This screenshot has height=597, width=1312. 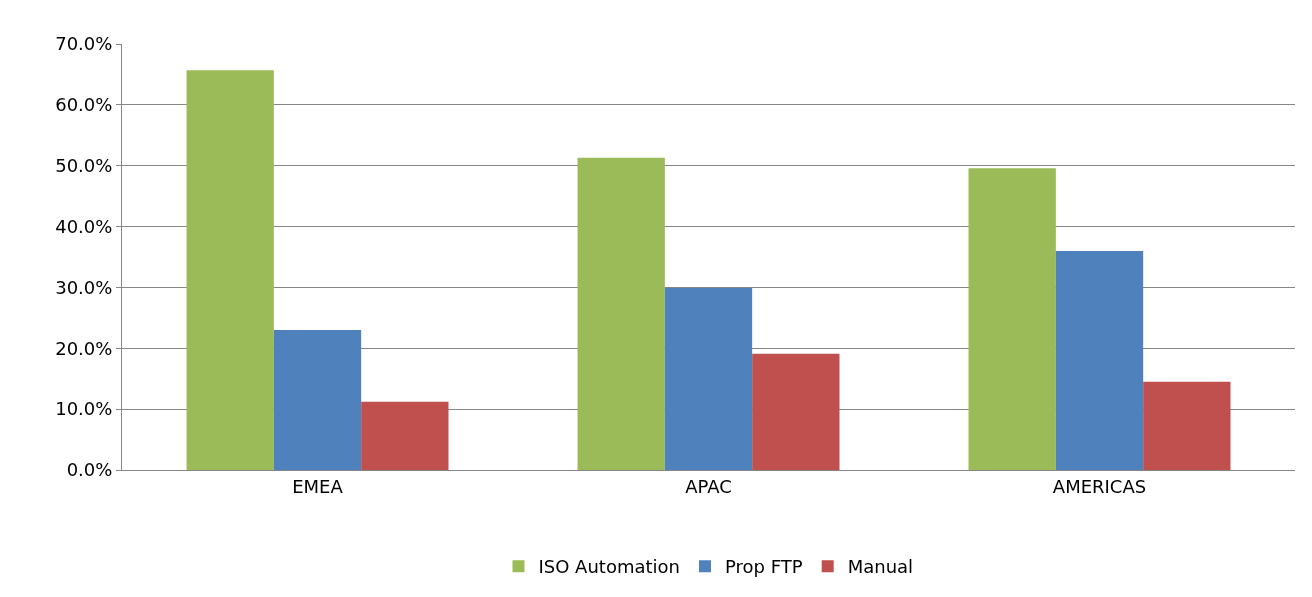 What do you see at coordinates (84, 166) in the screenshot?
I see `y-tick-label: 50.0%` at bounding box center [84, 166].